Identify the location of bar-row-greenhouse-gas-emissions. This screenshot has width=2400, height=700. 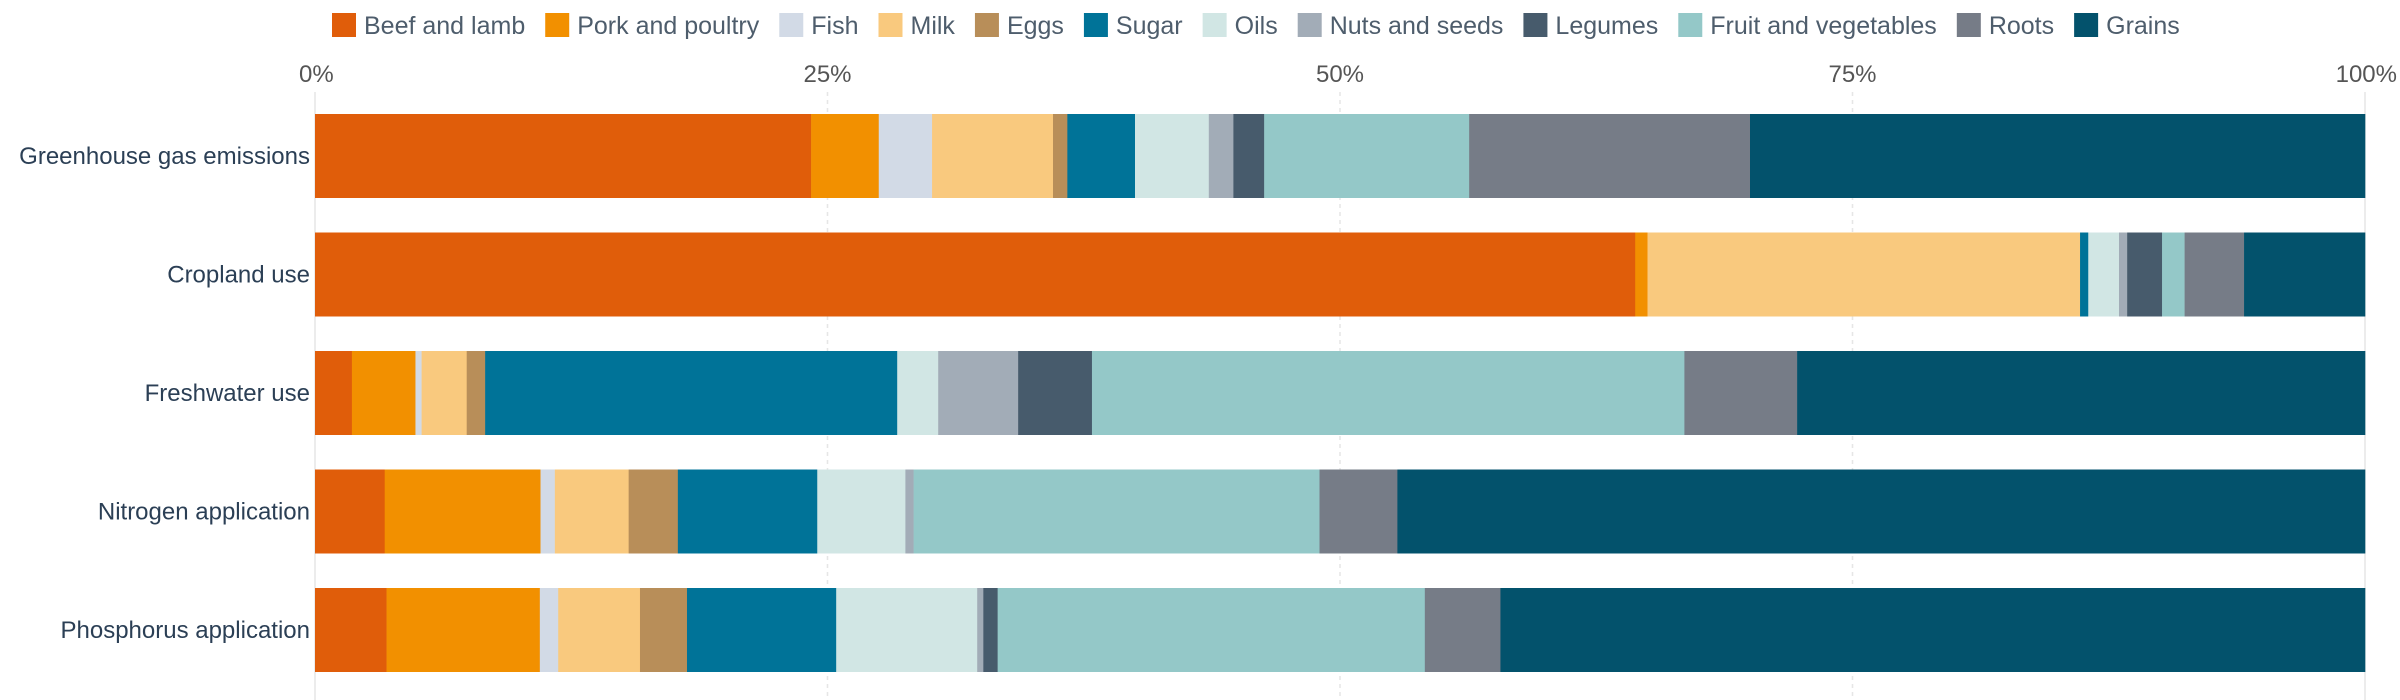
(1340, 156).